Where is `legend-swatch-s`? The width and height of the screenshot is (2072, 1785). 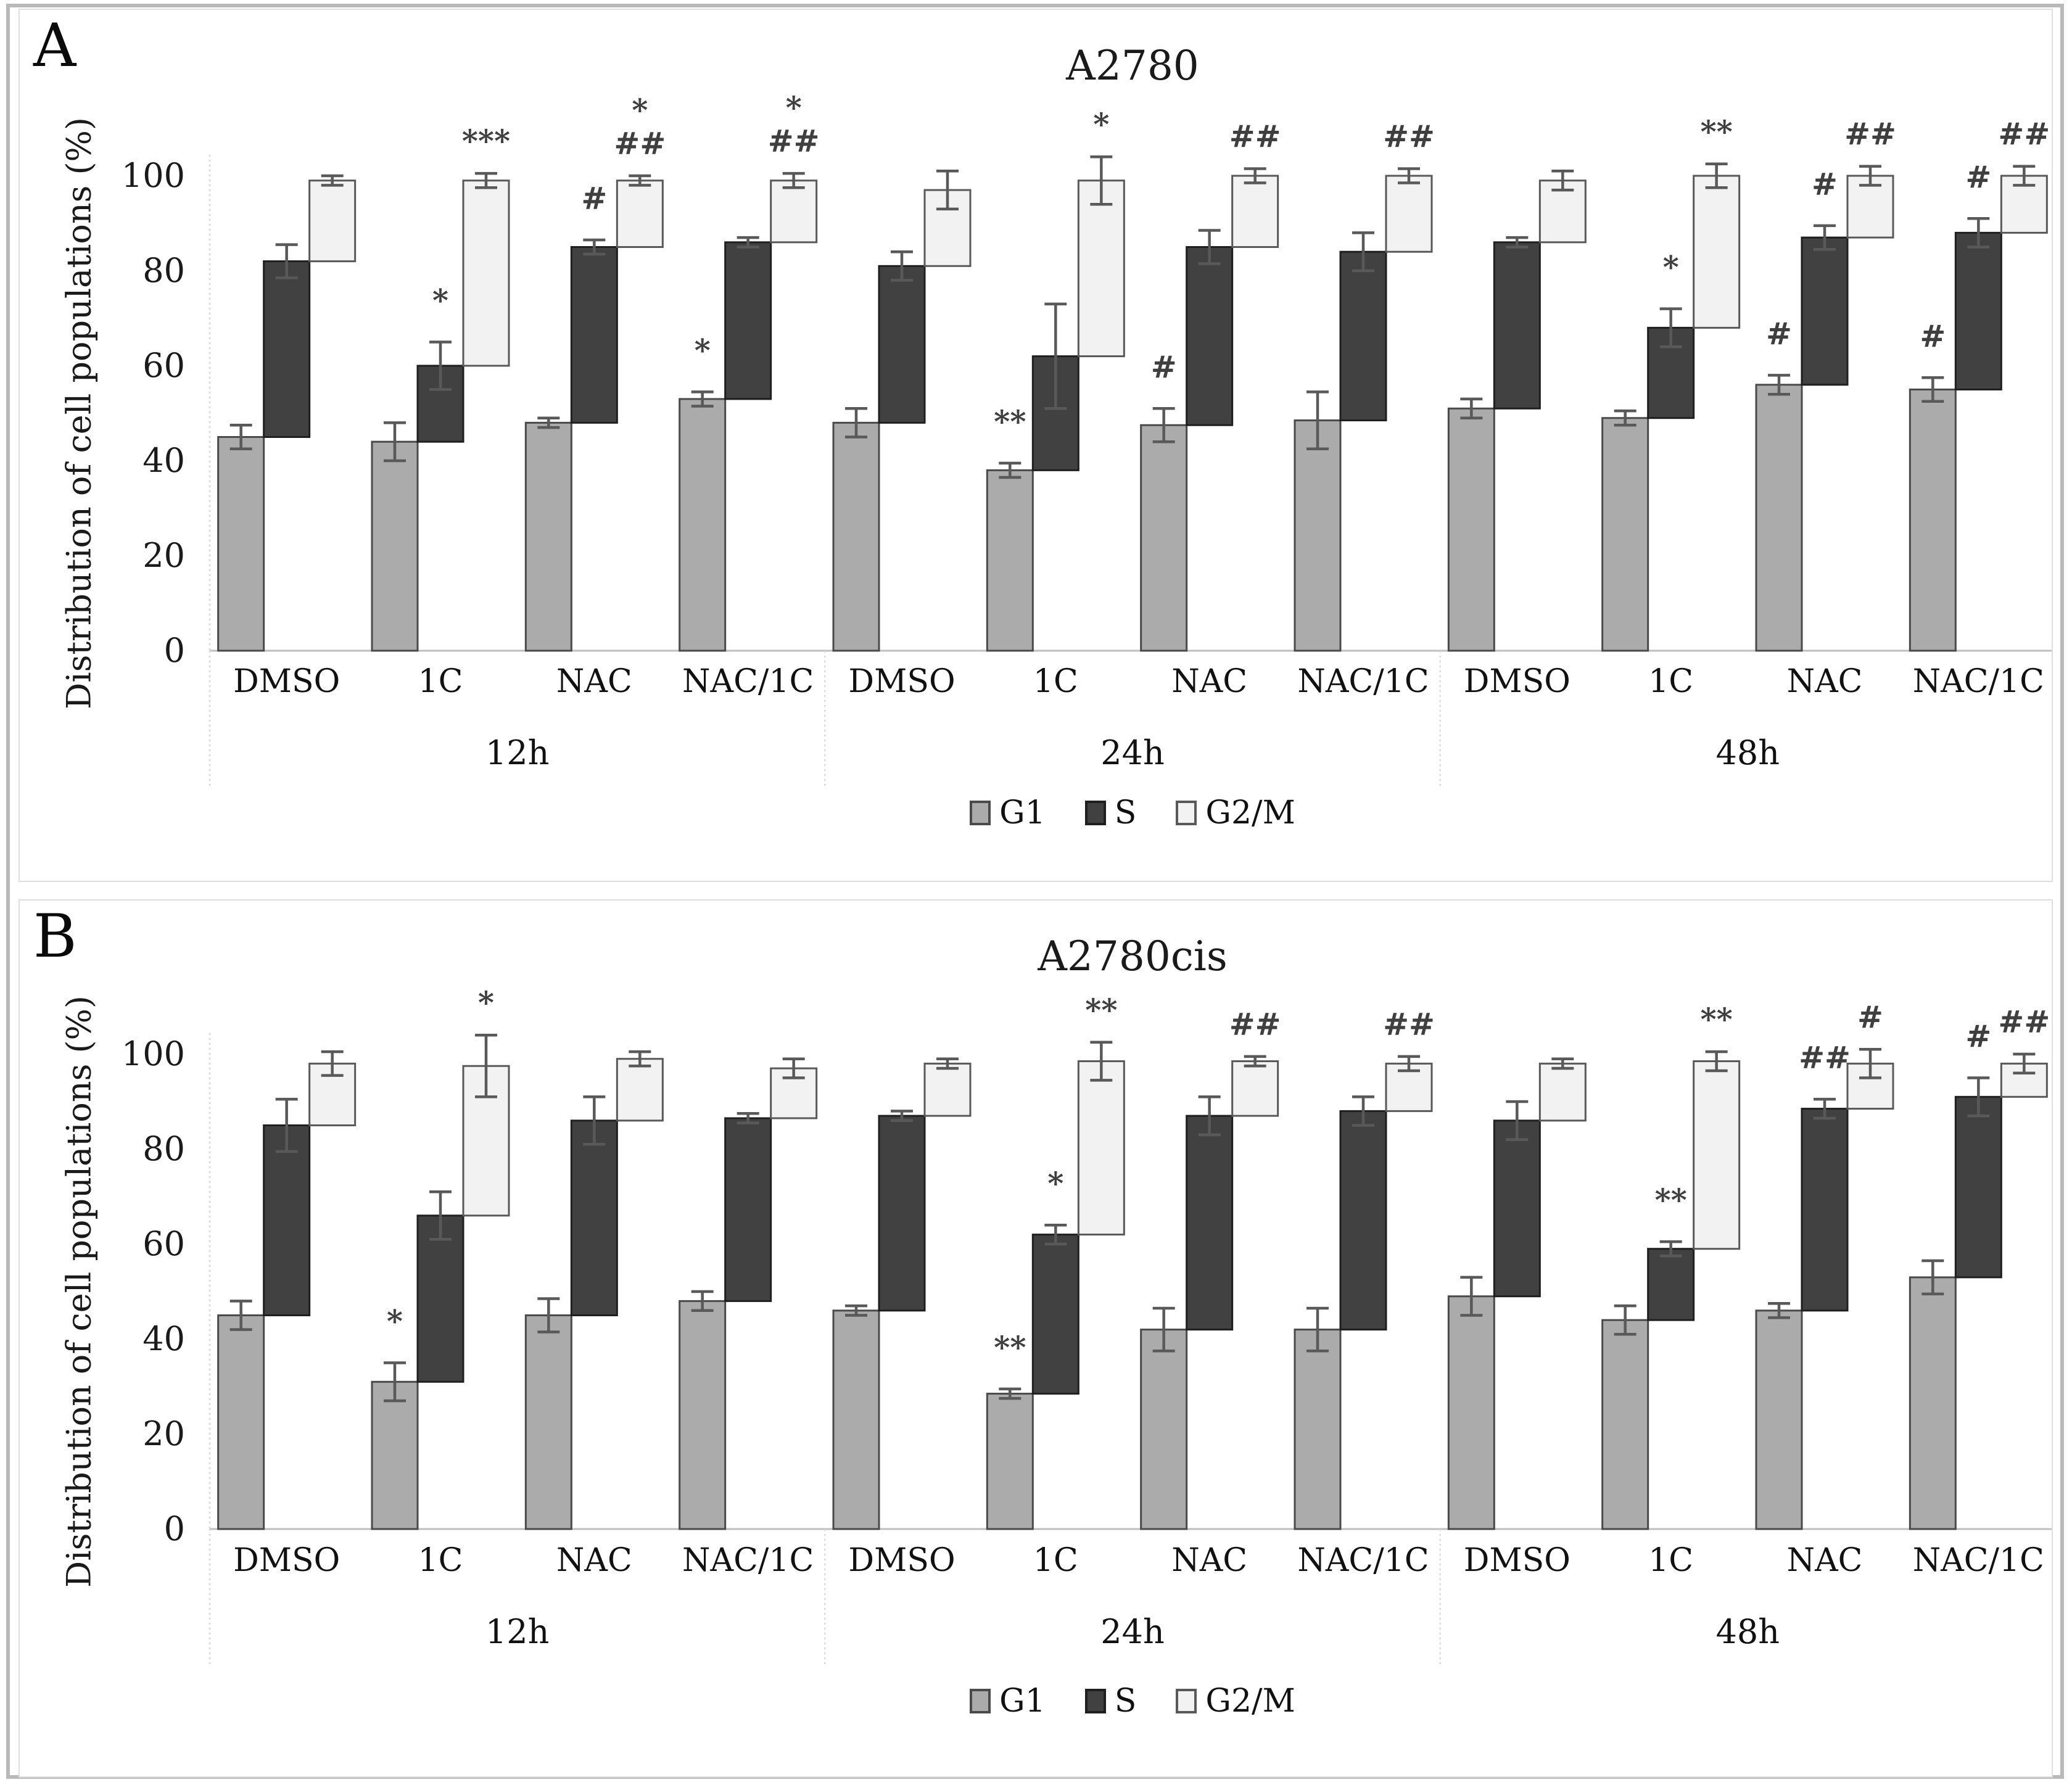 legend-swatch-s is located at coordinates (1095, 1701).